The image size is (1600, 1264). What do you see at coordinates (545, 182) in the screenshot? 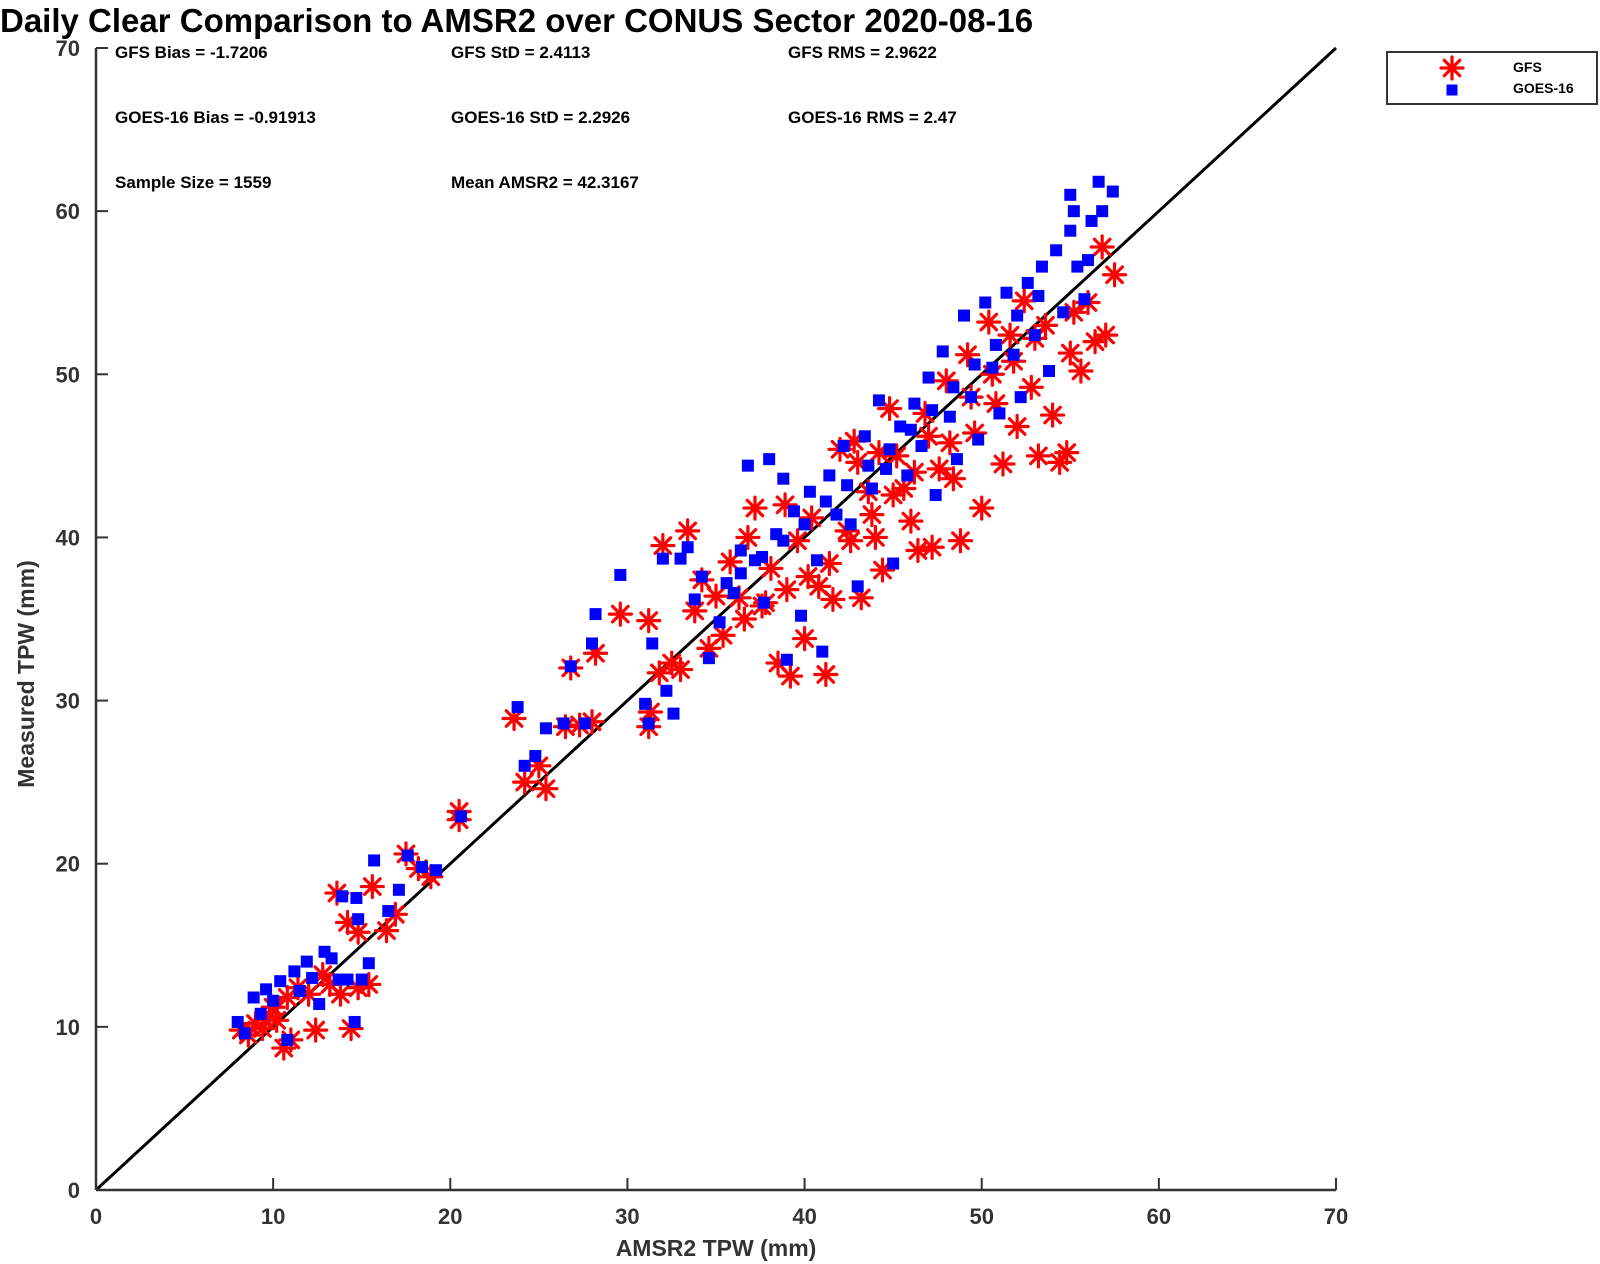
I see `mean-amsr2-label: Mean AMSR2 = 42.3167` at bounding box center [545, 182].